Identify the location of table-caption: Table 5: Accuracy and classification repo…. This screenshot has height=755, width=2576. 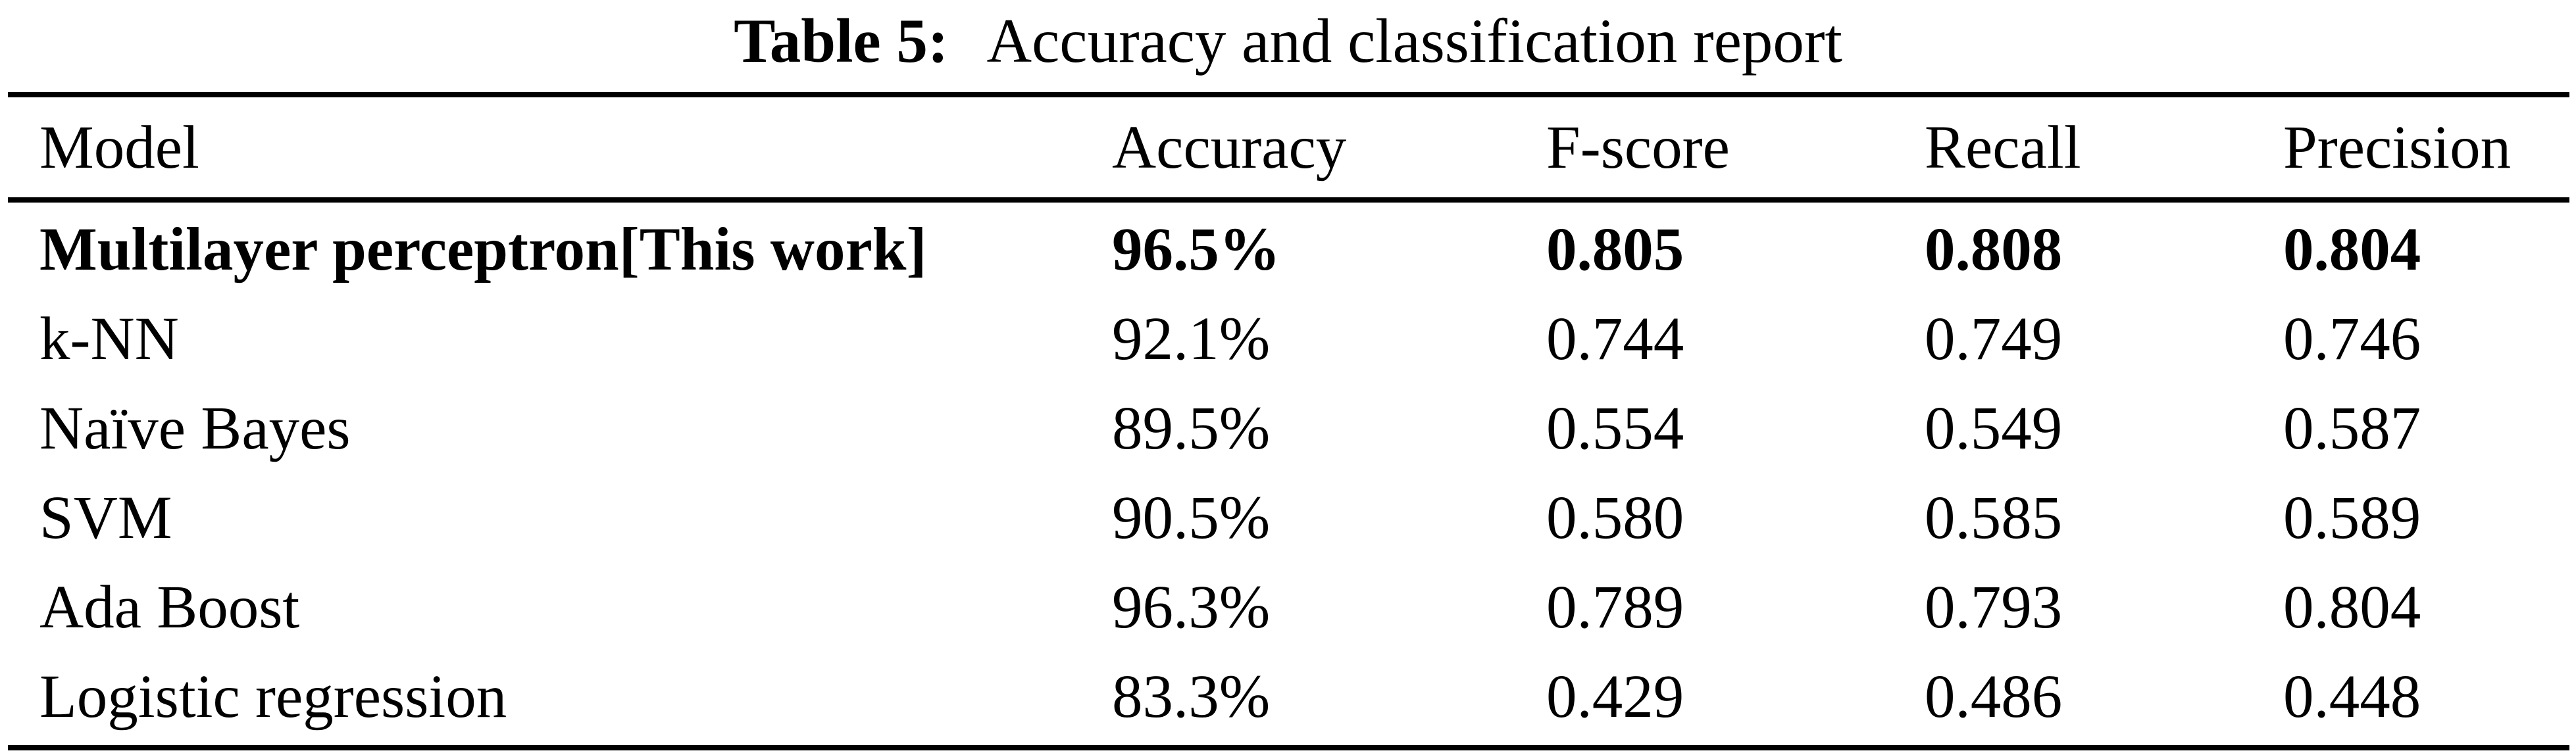
(1288, 46).